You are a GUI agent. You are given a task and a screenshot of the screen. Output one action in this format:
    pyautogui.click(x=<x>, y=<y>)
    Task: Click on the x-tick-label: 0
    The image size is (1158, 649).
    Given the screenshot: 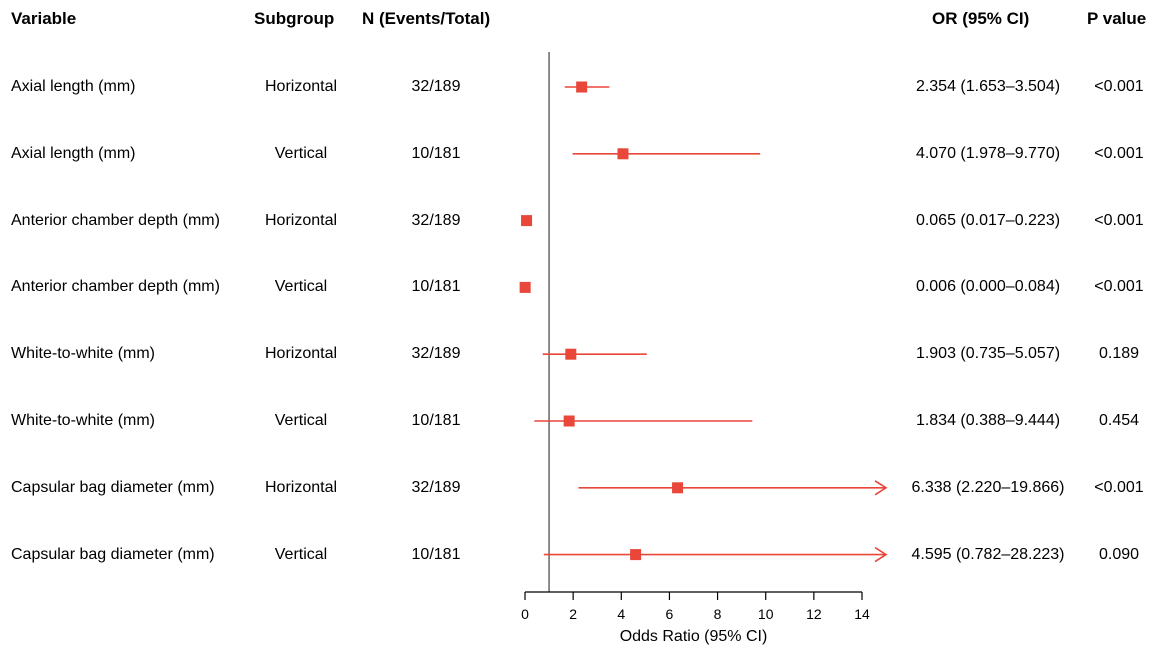 What is the action you would take?
    pyautogui.click(x=525, y=614)
    